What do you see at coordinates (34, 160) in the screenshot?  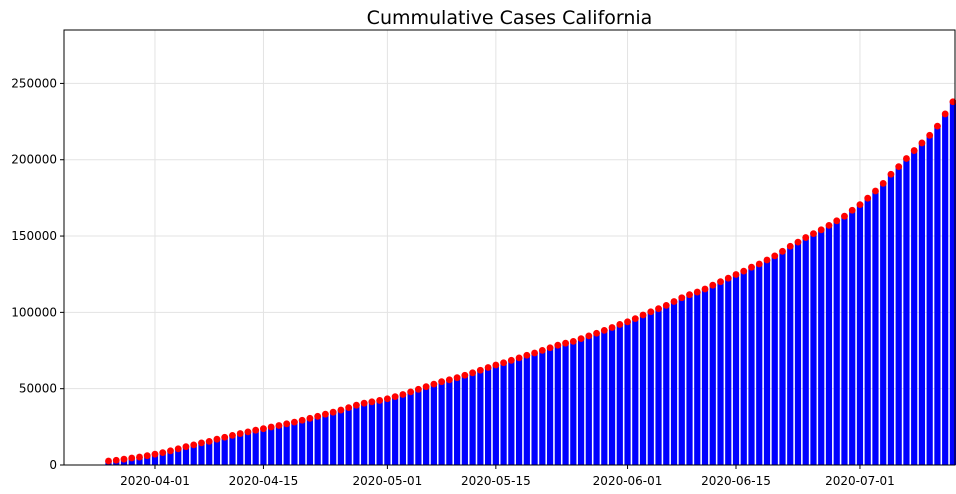 I see `y-tick-label: 200000` at bounding box center [34, 160].